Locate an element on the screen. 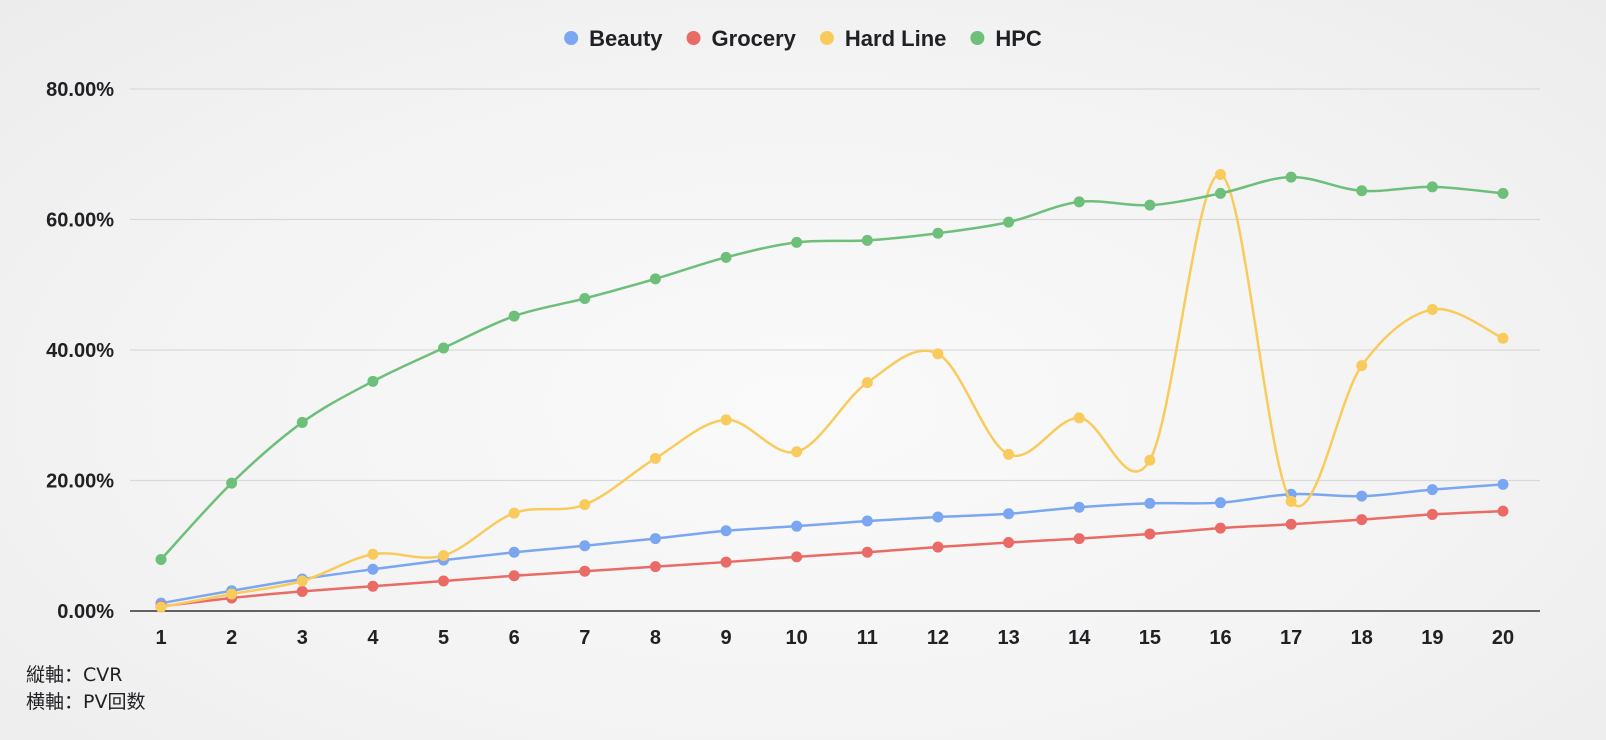 The image size is (1606, 740). x-tick-label: 12 is located at coordinates (938, 638).